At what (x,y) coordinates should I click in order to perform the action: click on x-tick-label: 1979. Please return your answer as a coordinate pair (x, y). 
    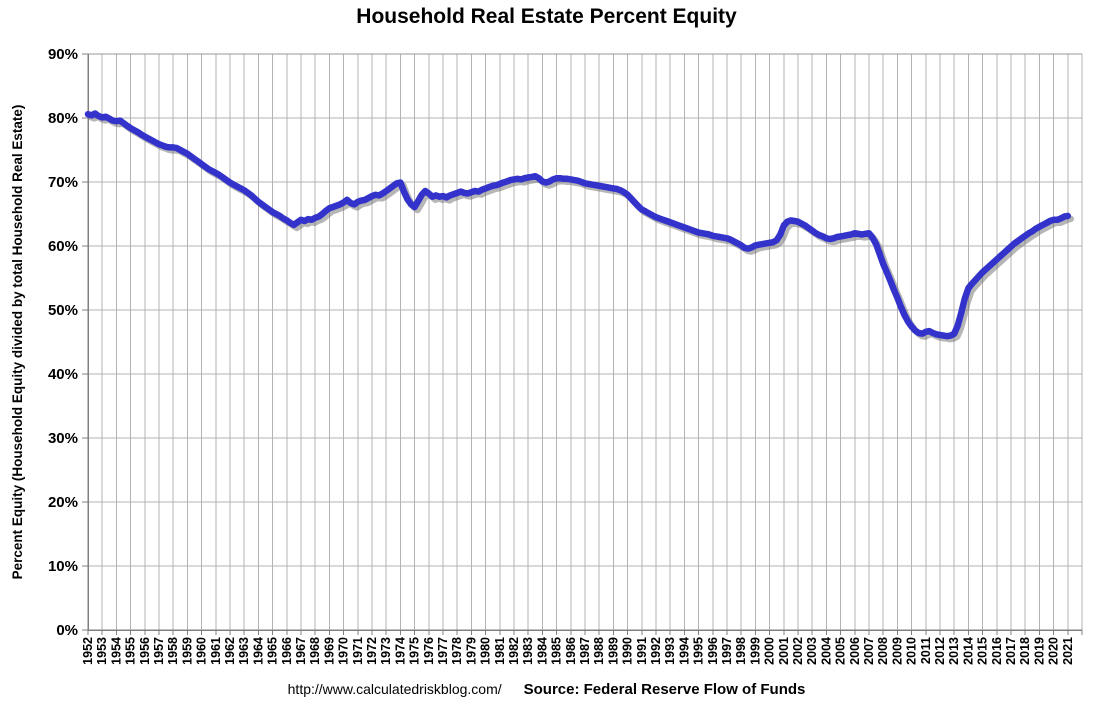
    Looking at the image, I should click on (471, 651).